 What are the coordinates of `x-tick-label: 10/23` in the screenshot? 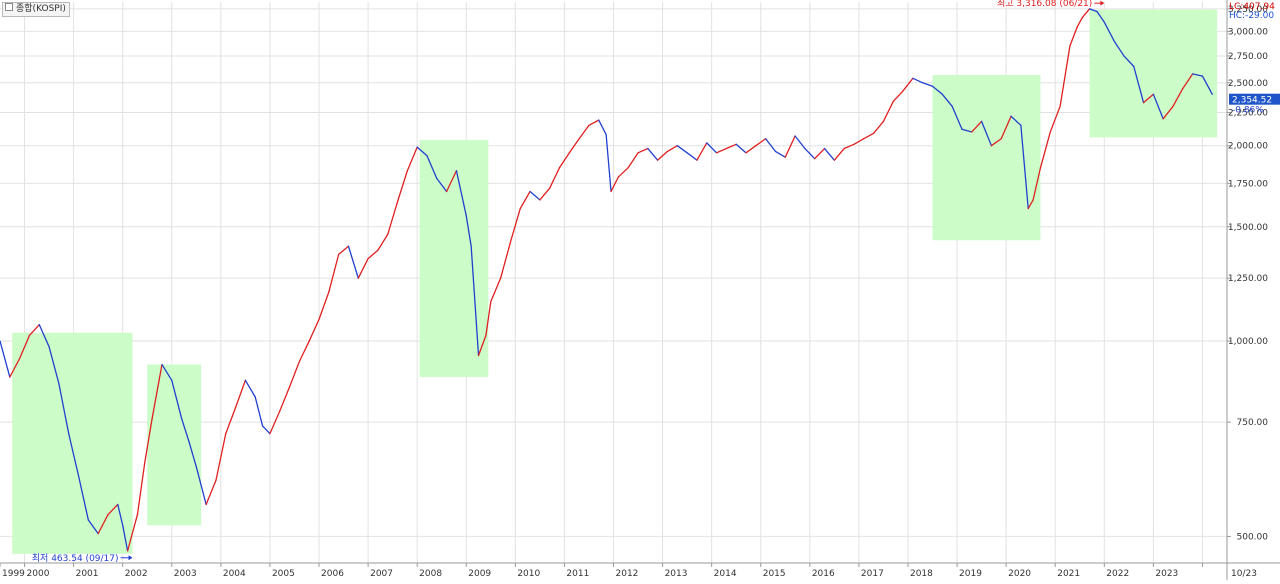 It's located at (1244, 574).